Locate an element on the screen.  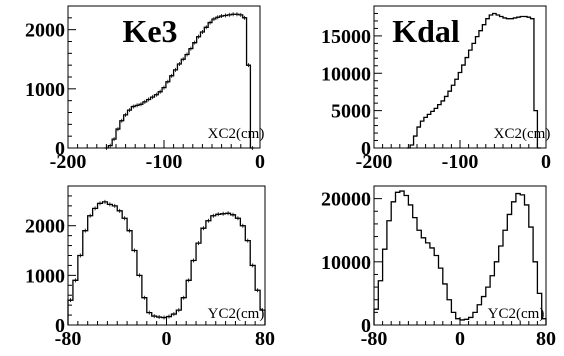
y-tick-label: 20000 is located at coordinates (346, 200).